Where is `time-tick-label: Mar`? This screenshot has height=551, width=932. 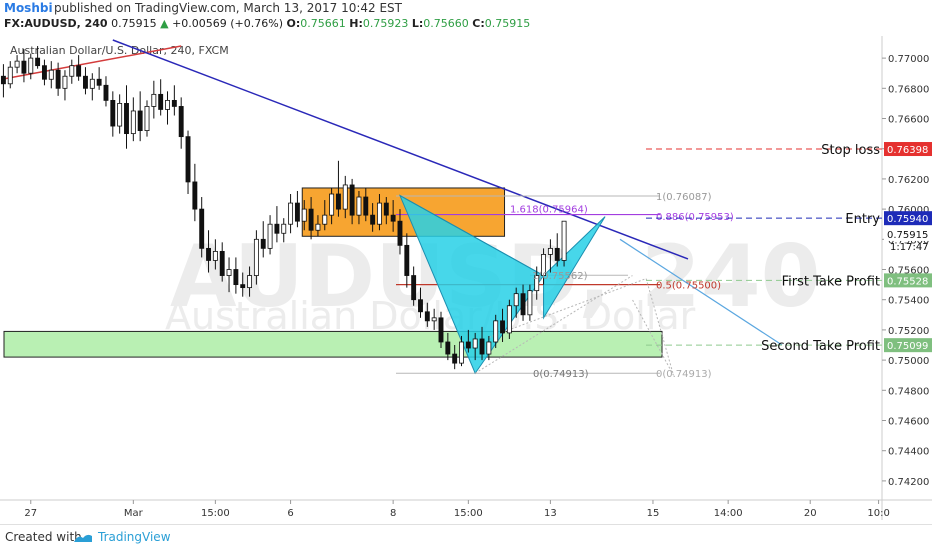
time-tick-label: Mar is located at coordinates (134, 513).